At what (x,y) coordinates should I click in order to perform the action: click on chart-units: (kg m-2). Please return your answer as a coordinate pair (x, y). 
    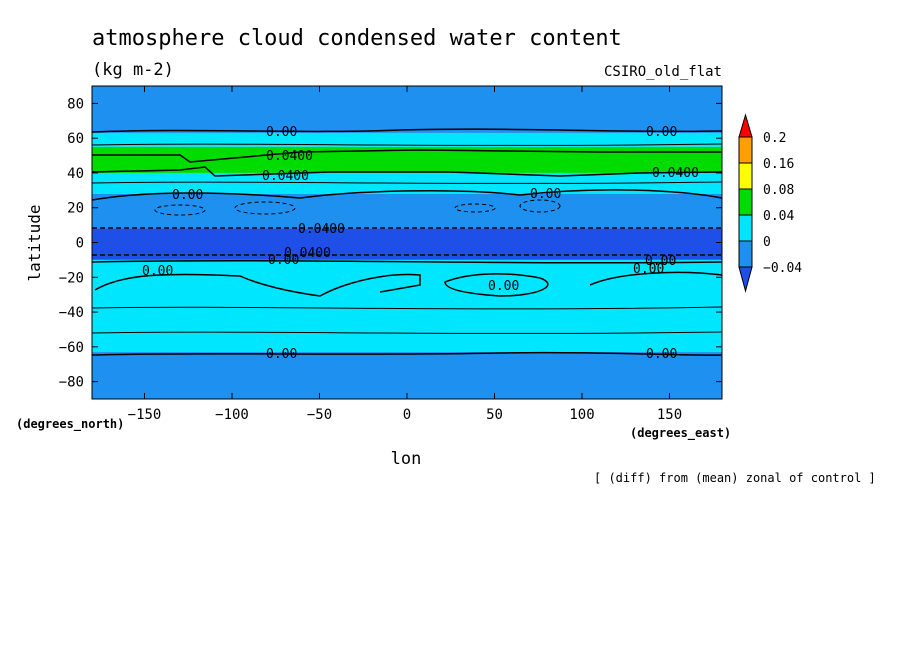
    Looking at the image, I should click on (133, 70).